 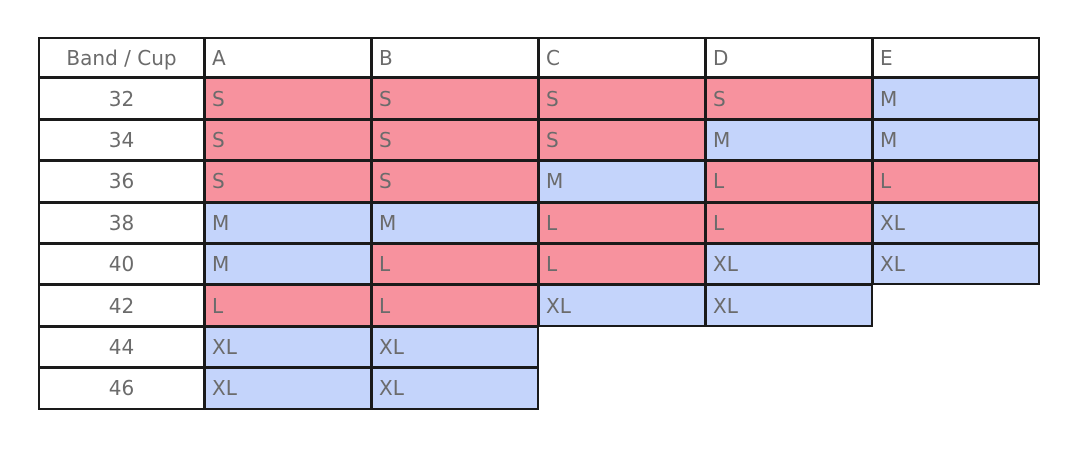 What do you see at coordinates (121, 58) in the screenshot?
I see `header-corner: Band / Cup` at bounding box center [121, 58].